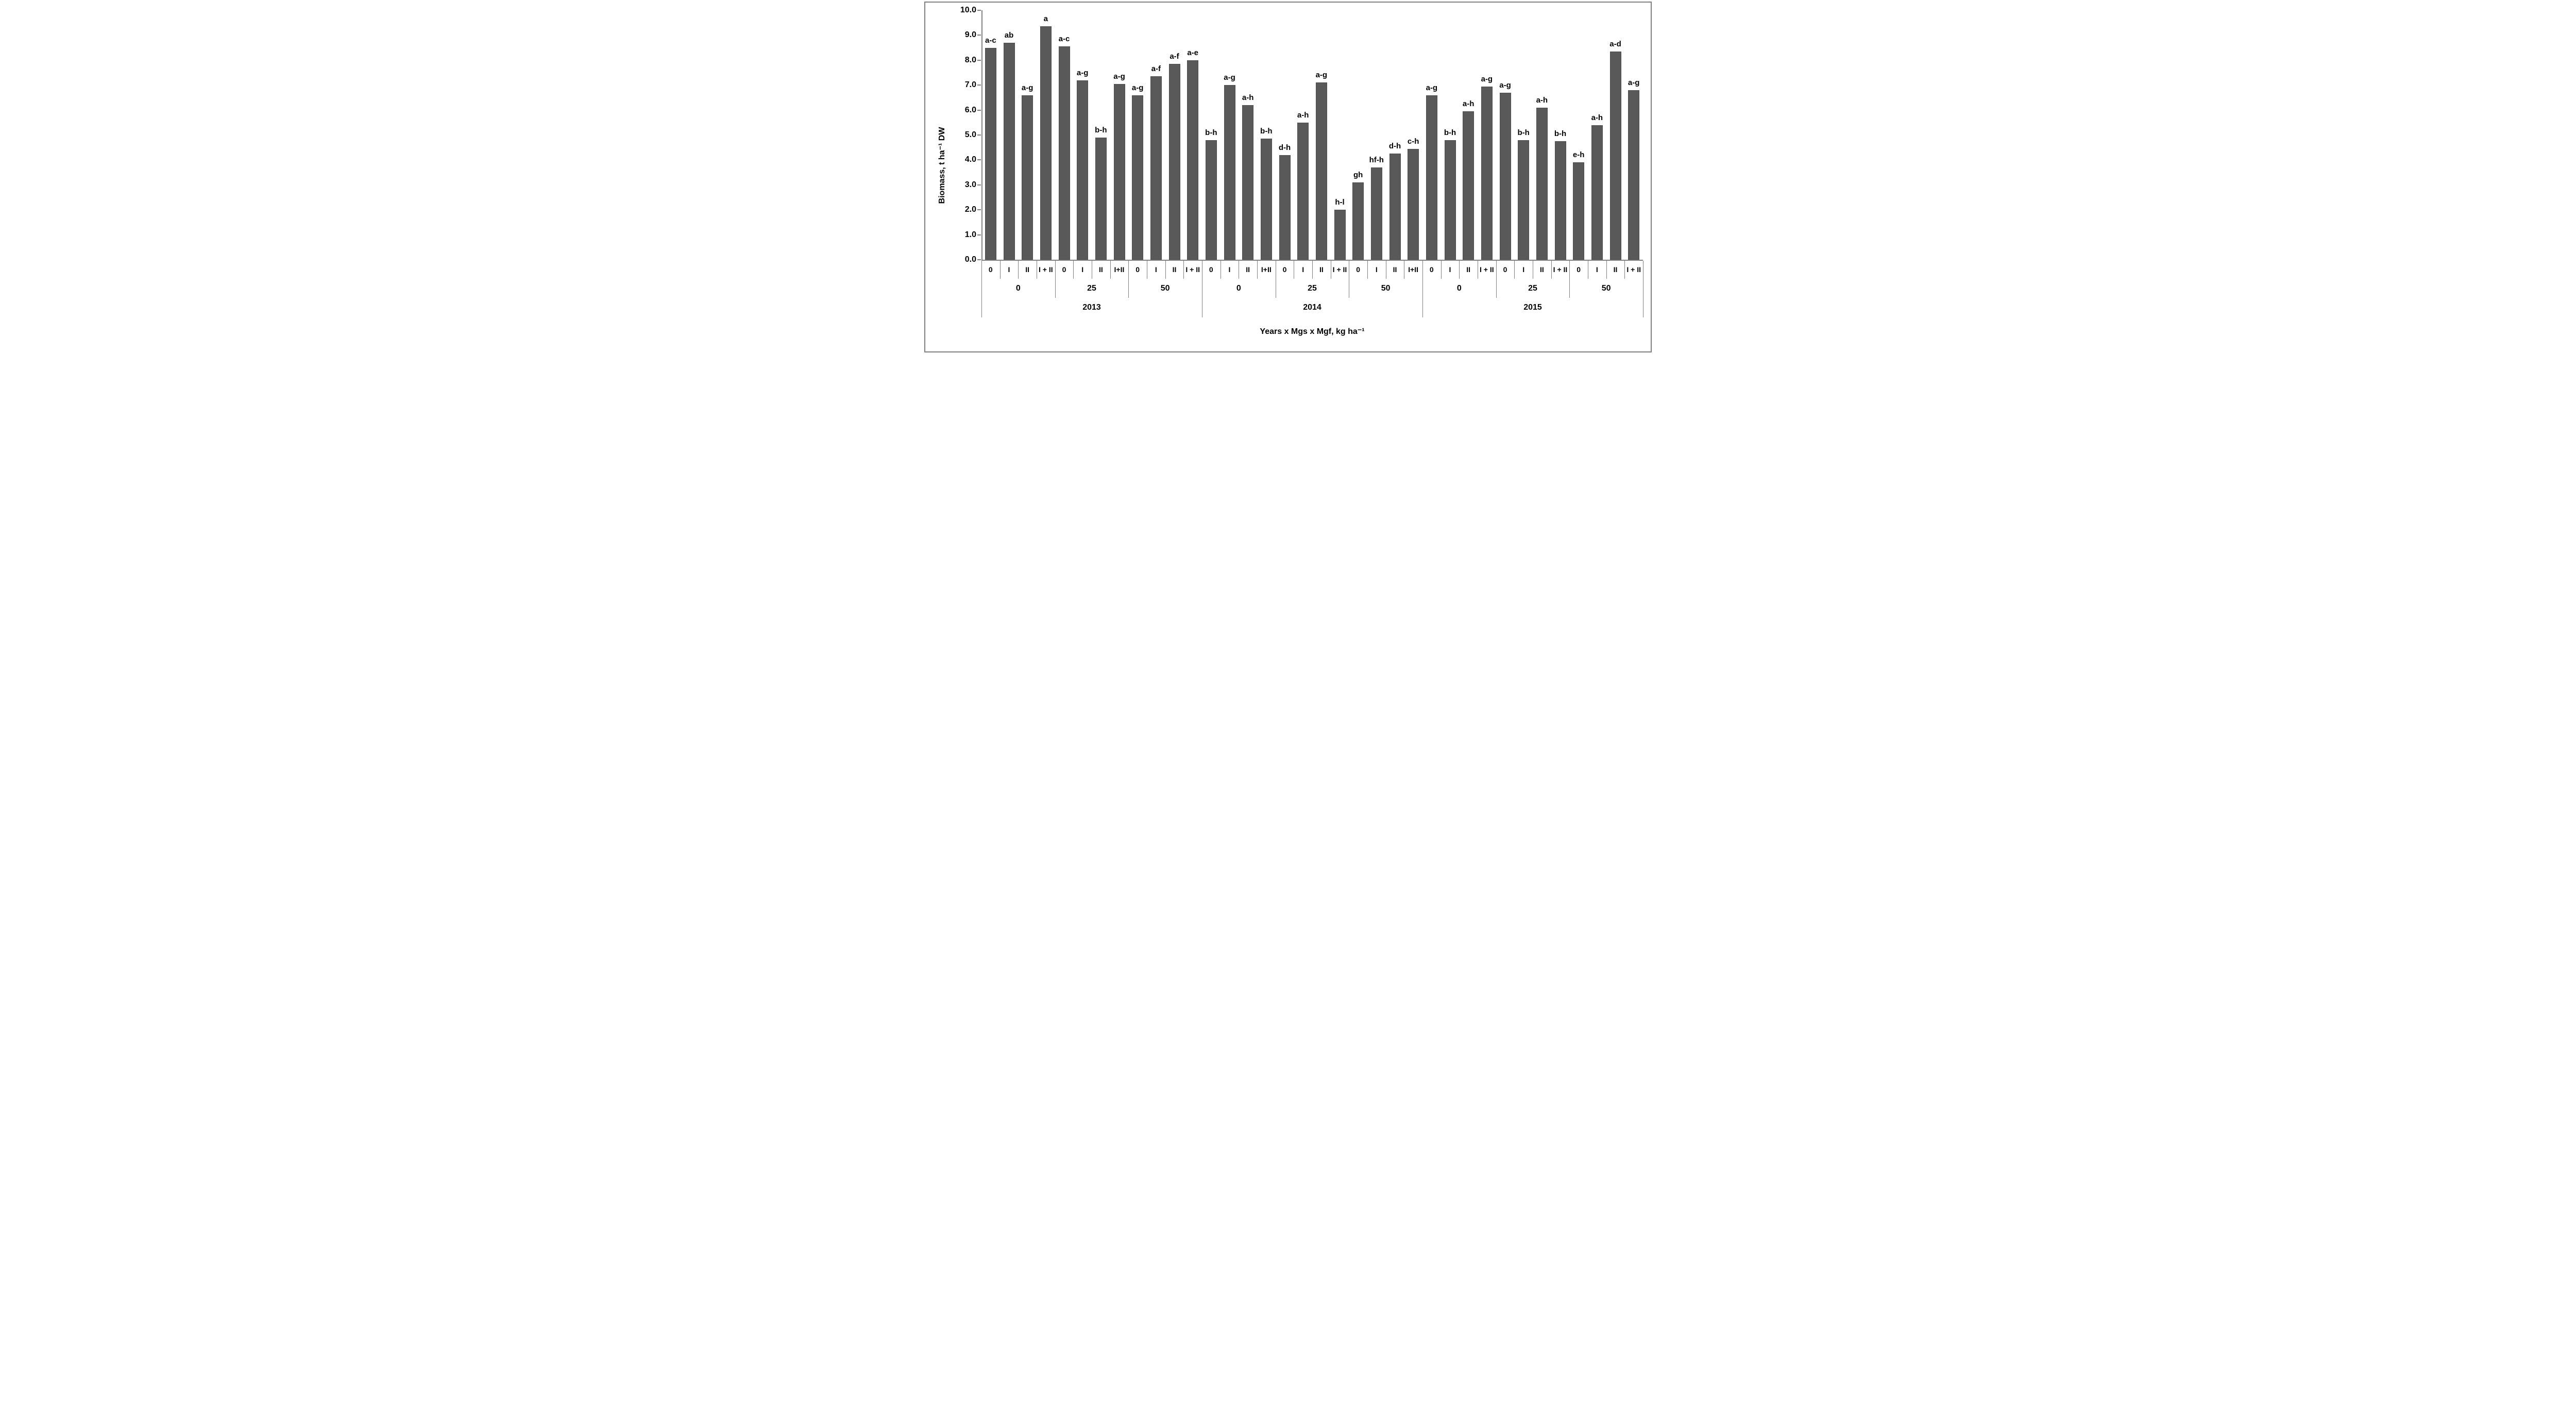 The height and width of the screenshot is (1415, 2576). Describe the element at coordinates (1156, 69) in the screenshot. I see `bar-significance-label: a-f` at that location.